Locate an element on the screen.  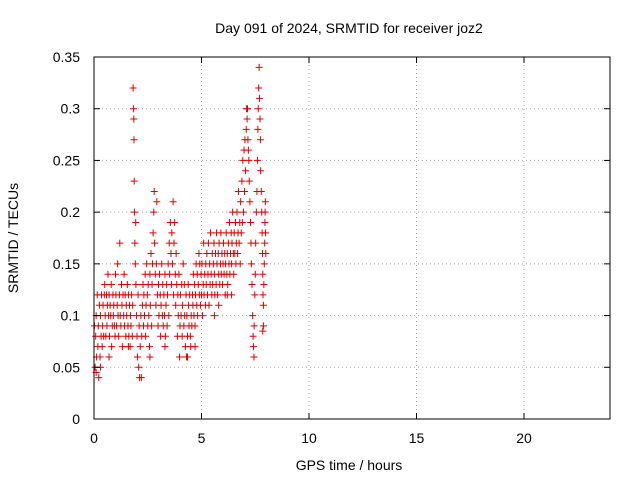
y-tick-label: 0.25 is located at coordinates (66, 160).